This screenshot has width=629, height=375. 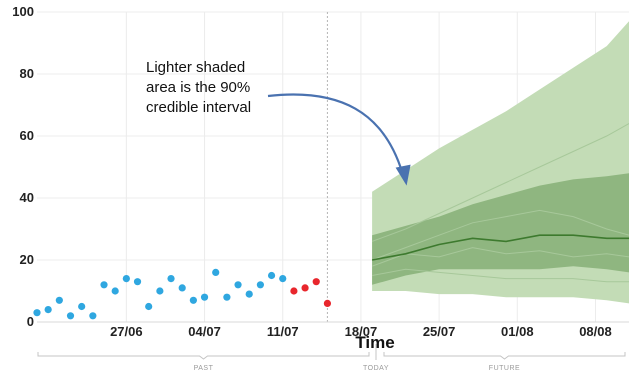 What do you see at coordinates (204, 331) in the screenshot?
I see `x-tick-label: 04/07` at bounding box center [204, 331].